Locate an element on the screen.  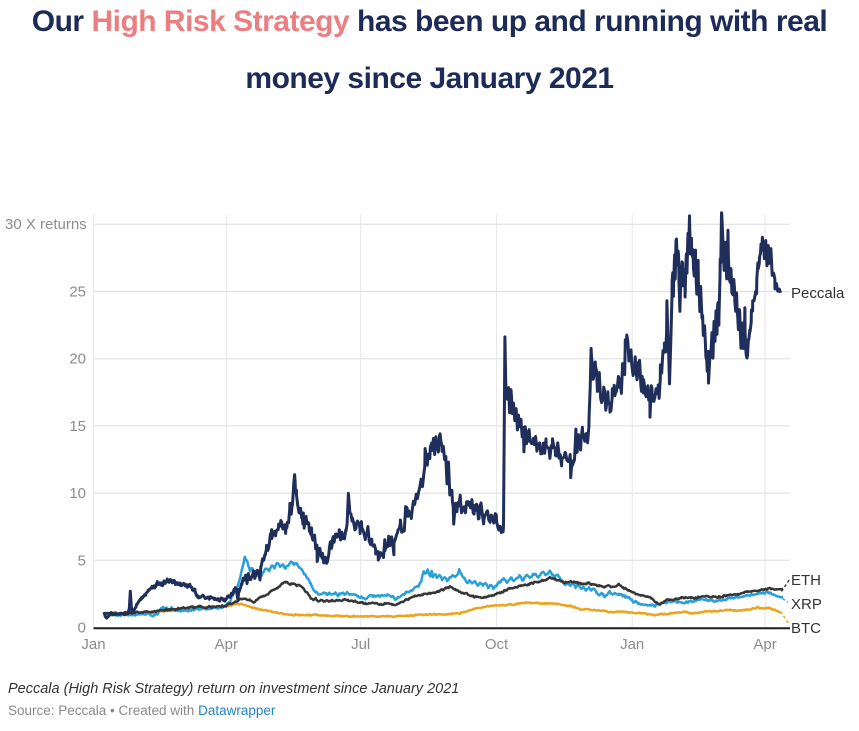
svg-text: 5 is located at coordinates (82, 560).